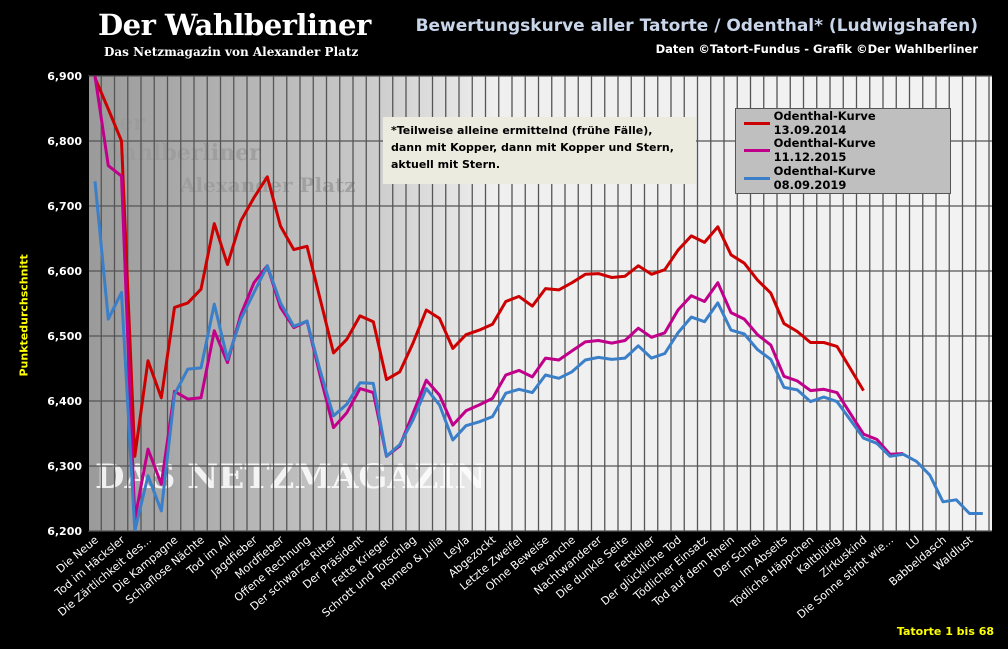  Describe the element at coordinates (64, 336) in the screenshot. I see `y-tick-label: 6,500` at that location.